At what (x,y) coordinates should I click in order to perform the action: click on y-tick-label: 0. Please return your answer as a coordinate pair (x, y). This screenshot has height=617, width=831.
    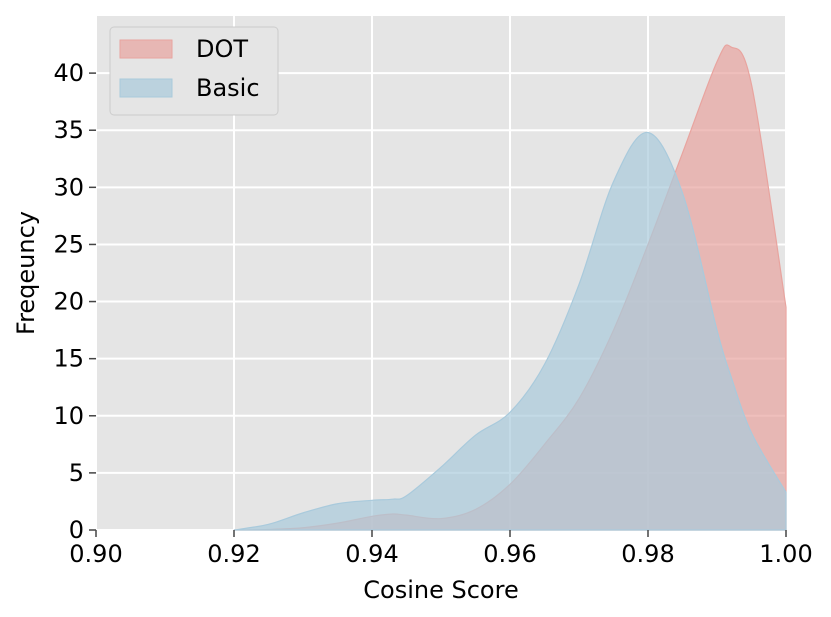
    Looking at the image, I should click on (76, 530).